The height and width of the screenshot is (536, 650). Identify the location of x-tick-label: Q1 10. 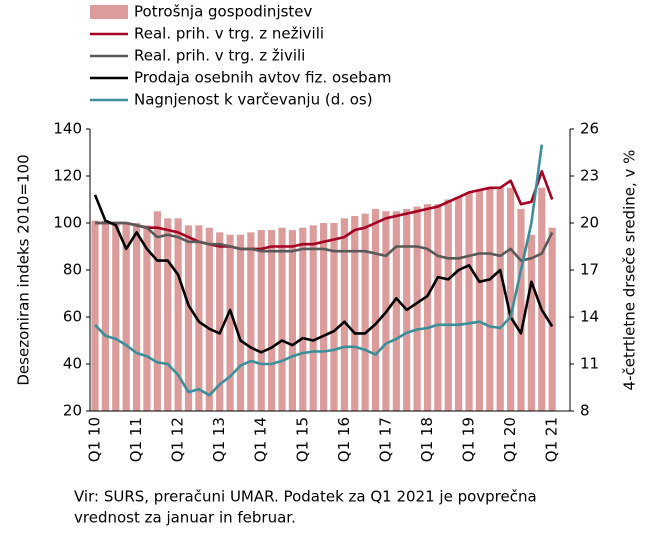
(95, 439).